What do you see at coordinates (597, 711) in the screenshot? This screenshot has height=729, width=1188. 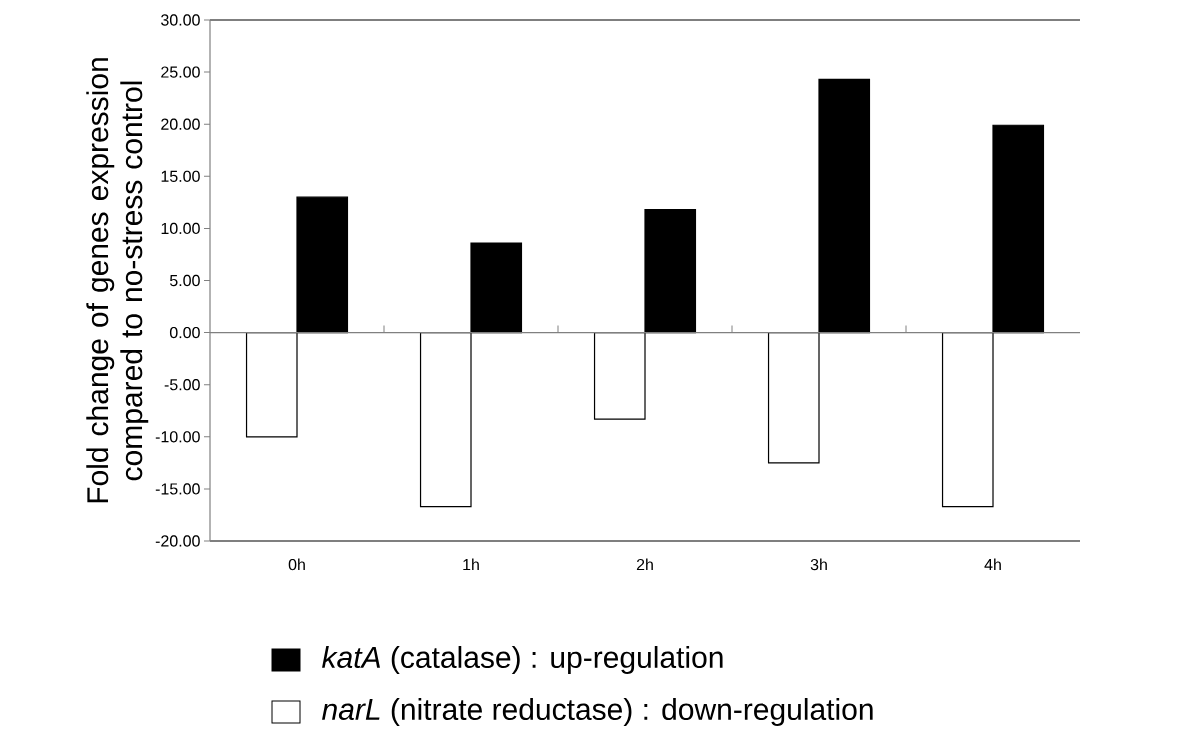 I see `legend-label: narL (nitrate reductase) : down-regulation` at bounding box center [597, 711].